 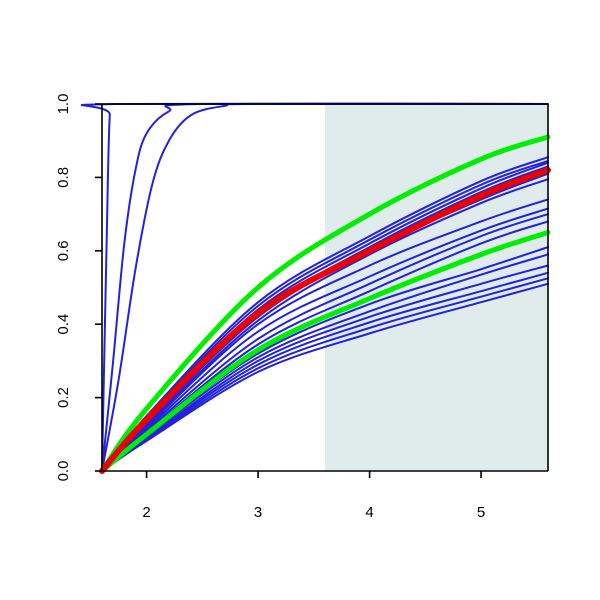 I want to click on y-tick-label: 0.0, so click(x=63, y=471).